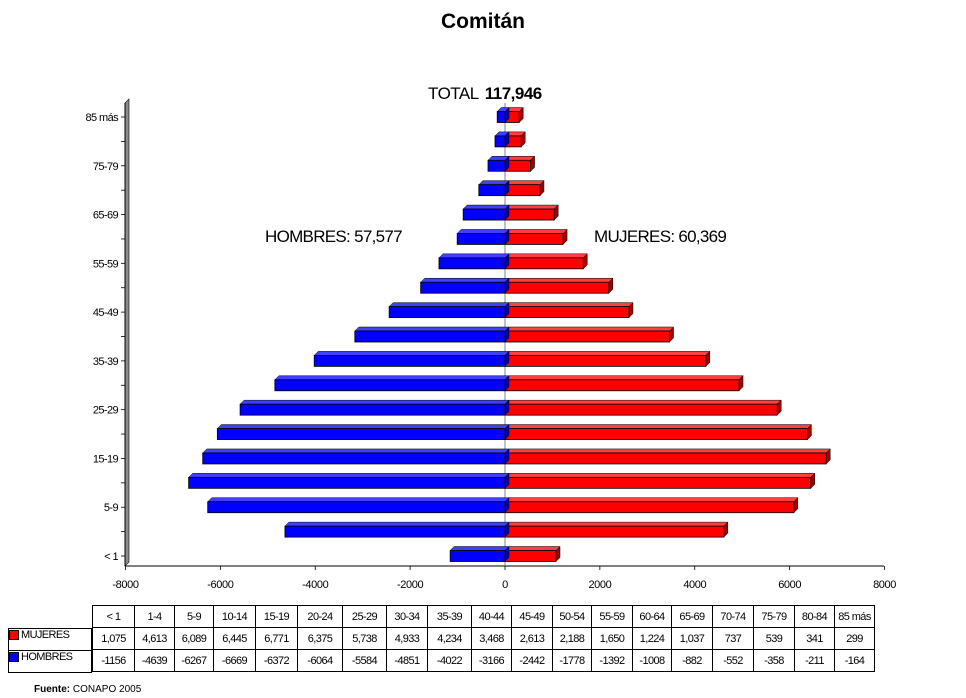  What do you see at coordinates (532, 616) in the screenshot?
I see `table-header-cell: 45-49` at bounding box center [532, 616].